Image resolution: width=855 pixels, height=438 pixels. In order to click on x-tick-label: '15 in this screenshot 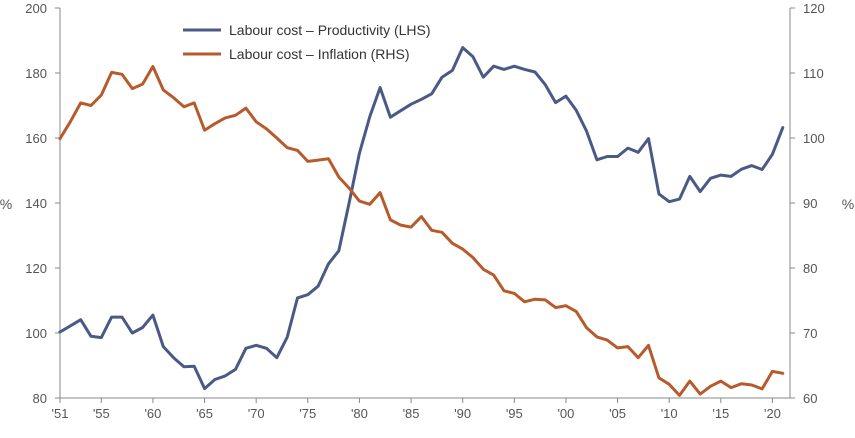, I will do `click(720, 413)`.